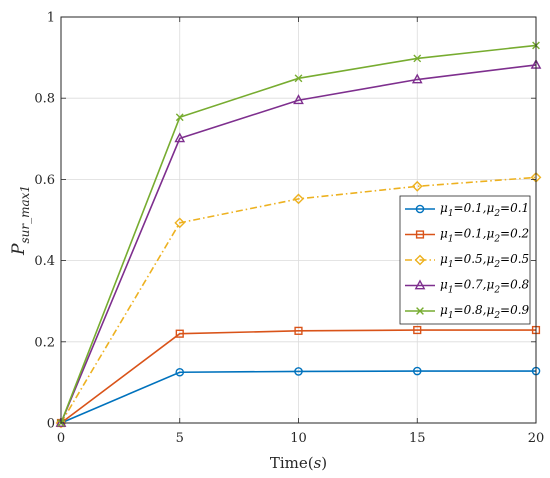 The image size is (550, 478). I want to click on legend-label: μ1=0.7,μ2=0.8, so click(485, 287).